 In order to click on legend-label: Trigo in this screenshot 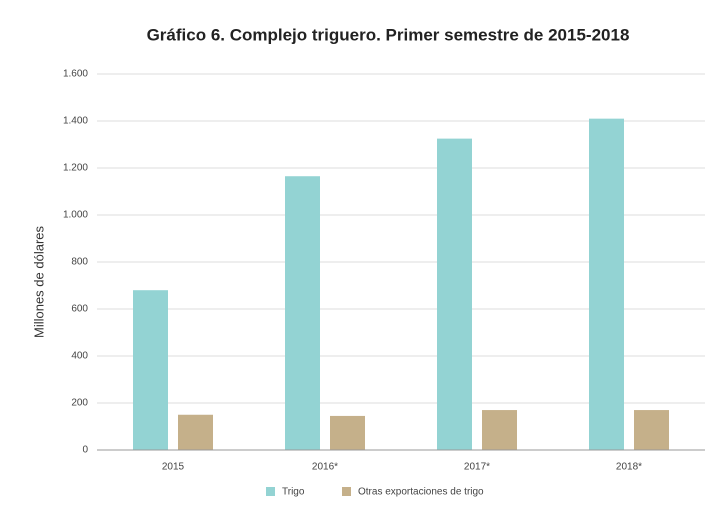, I will do `click(293, 492)`.